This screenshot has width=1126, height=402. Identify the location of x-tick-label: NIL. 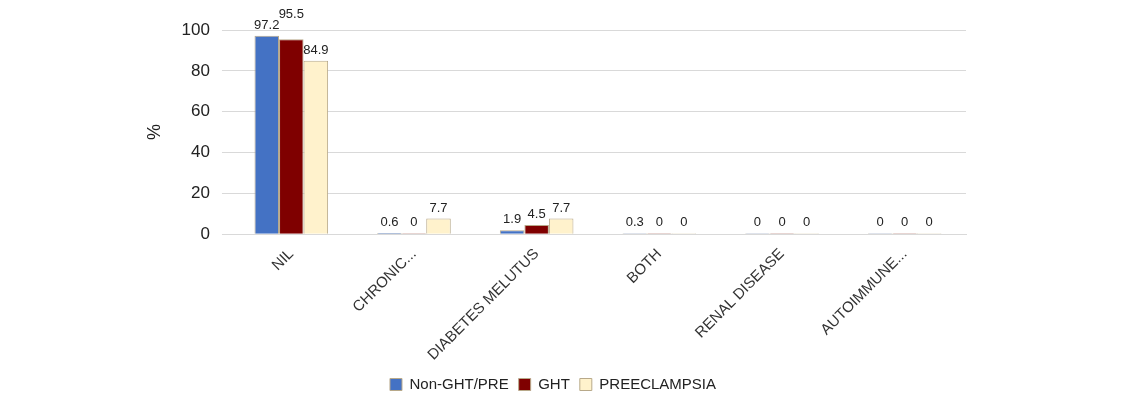
(282, 259).